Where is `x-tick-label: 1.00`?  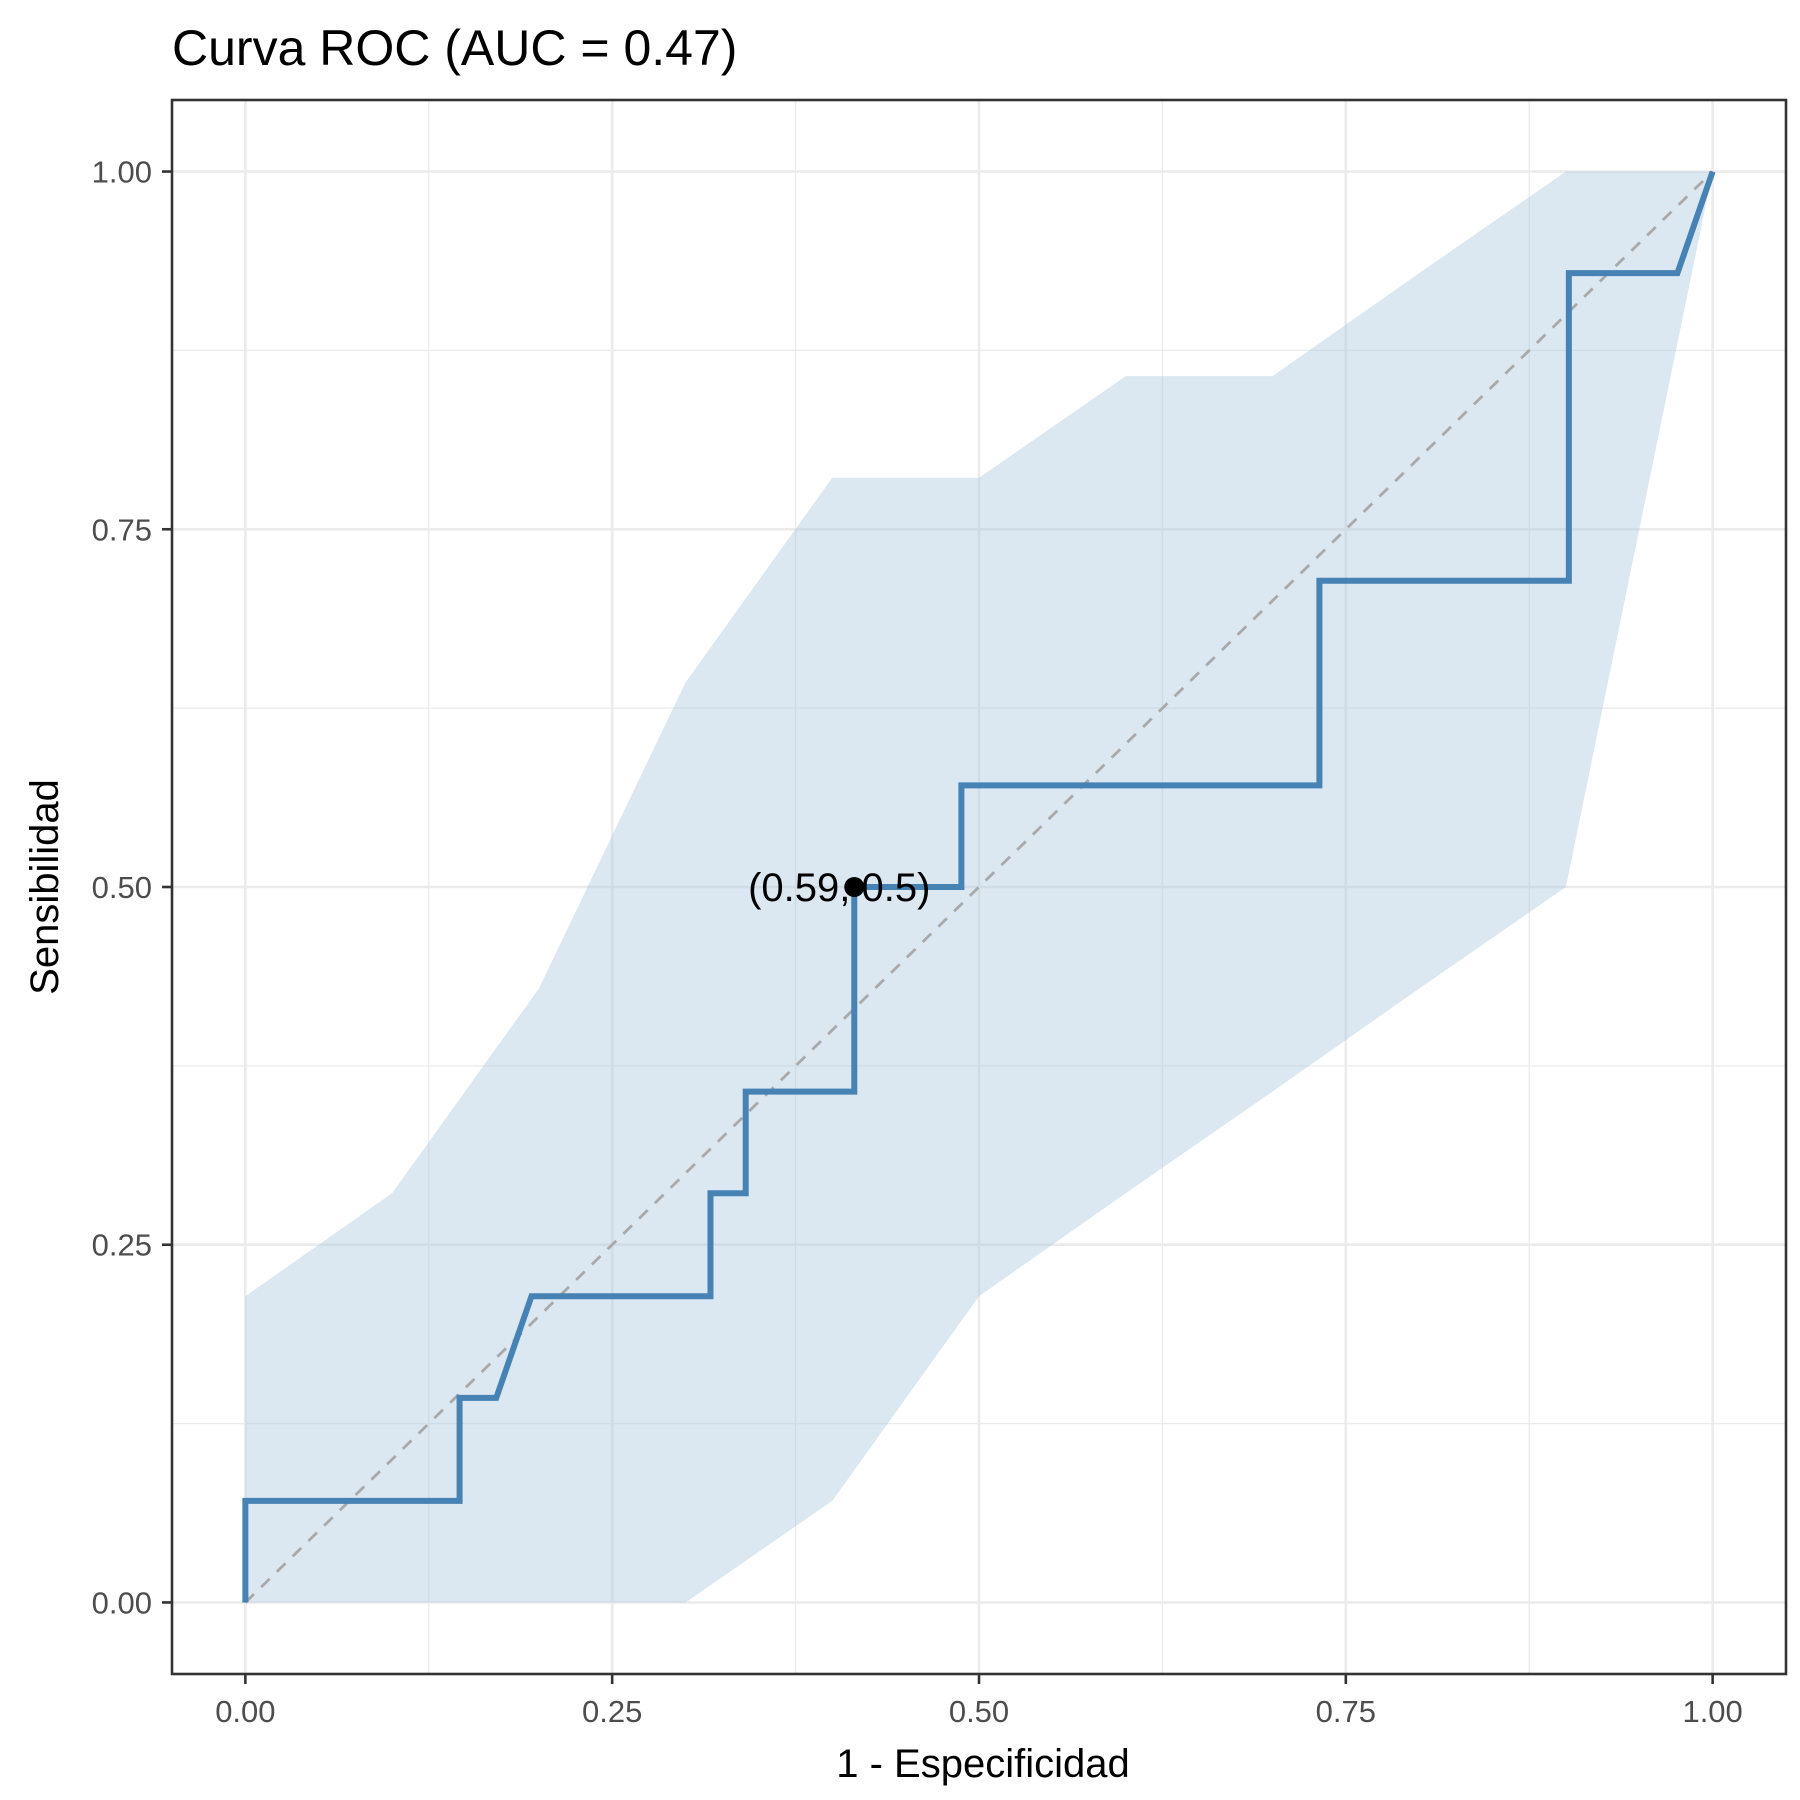
x-tick-label: 1.00 is located at coordinates (1712, 1711).